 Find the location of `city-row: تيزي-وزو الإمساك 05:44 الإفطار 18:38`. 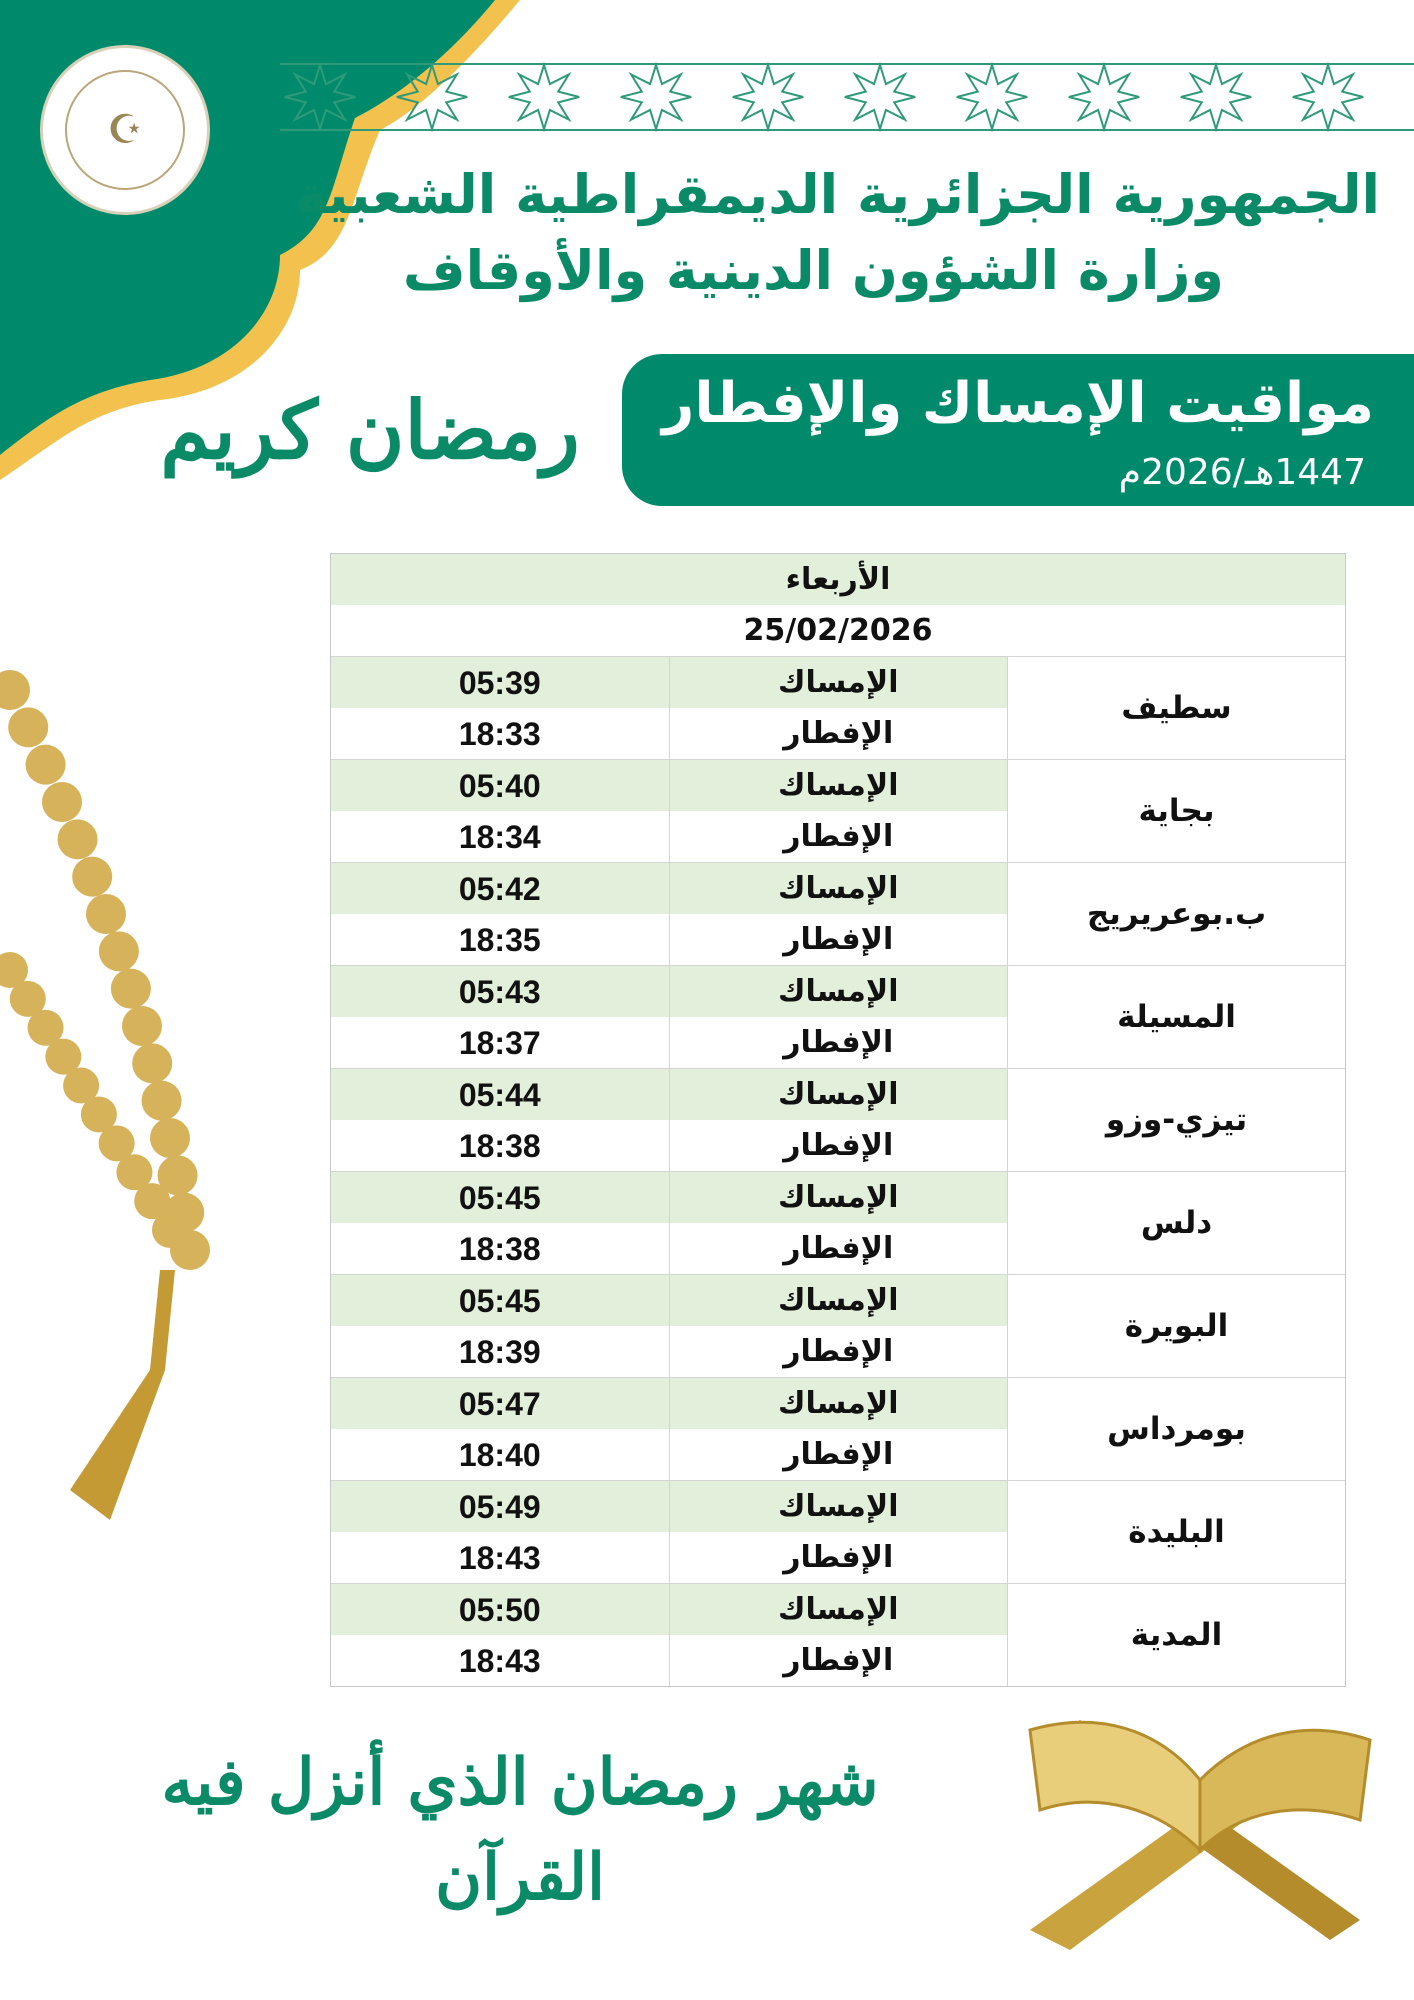

city-row: تيزي-وزو الإمساك 05:44 الإفطار 18:38 is located at coordinates (838, 1119).